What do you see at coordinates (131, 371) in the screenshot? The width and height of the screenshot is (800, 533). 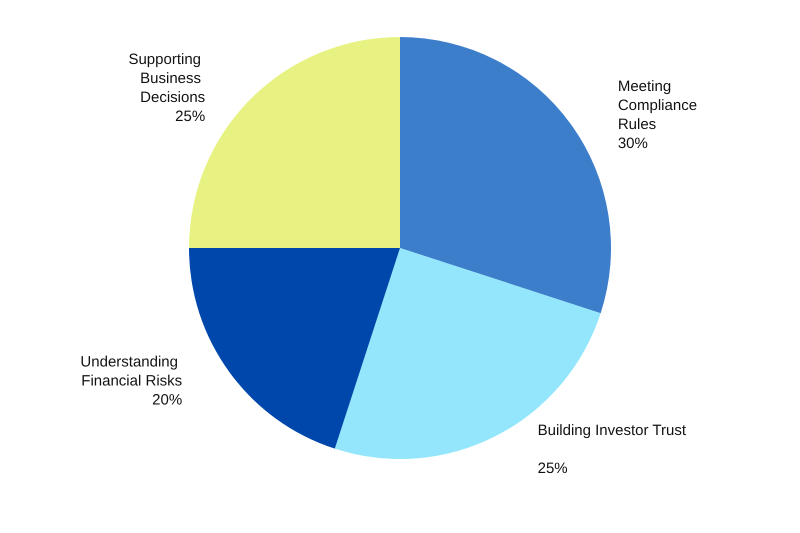 I see `slice-label: Understanding Financial Risks` at bounding box center [131, 371].